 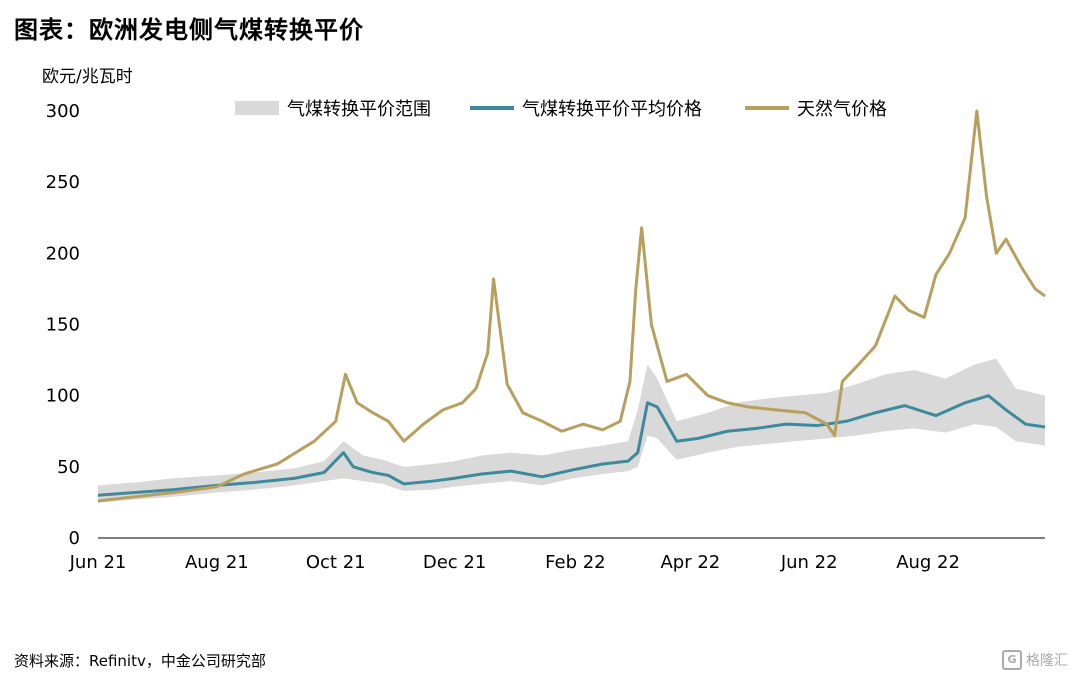 I want to click on legend-label: 天然气价格, so click(x=842, y=109).